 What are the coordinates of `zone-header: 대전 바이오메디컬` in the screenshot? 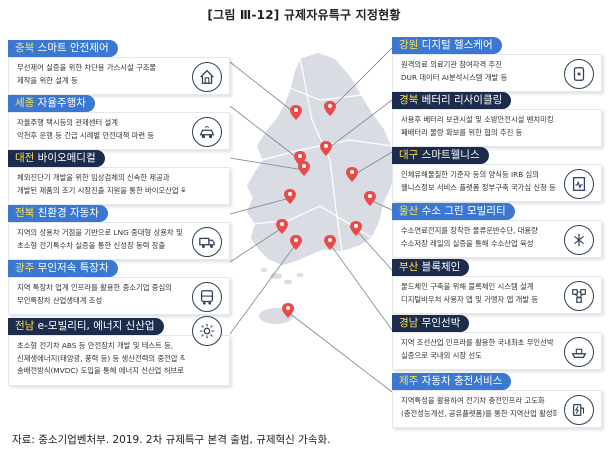 It's located at (56, 158).